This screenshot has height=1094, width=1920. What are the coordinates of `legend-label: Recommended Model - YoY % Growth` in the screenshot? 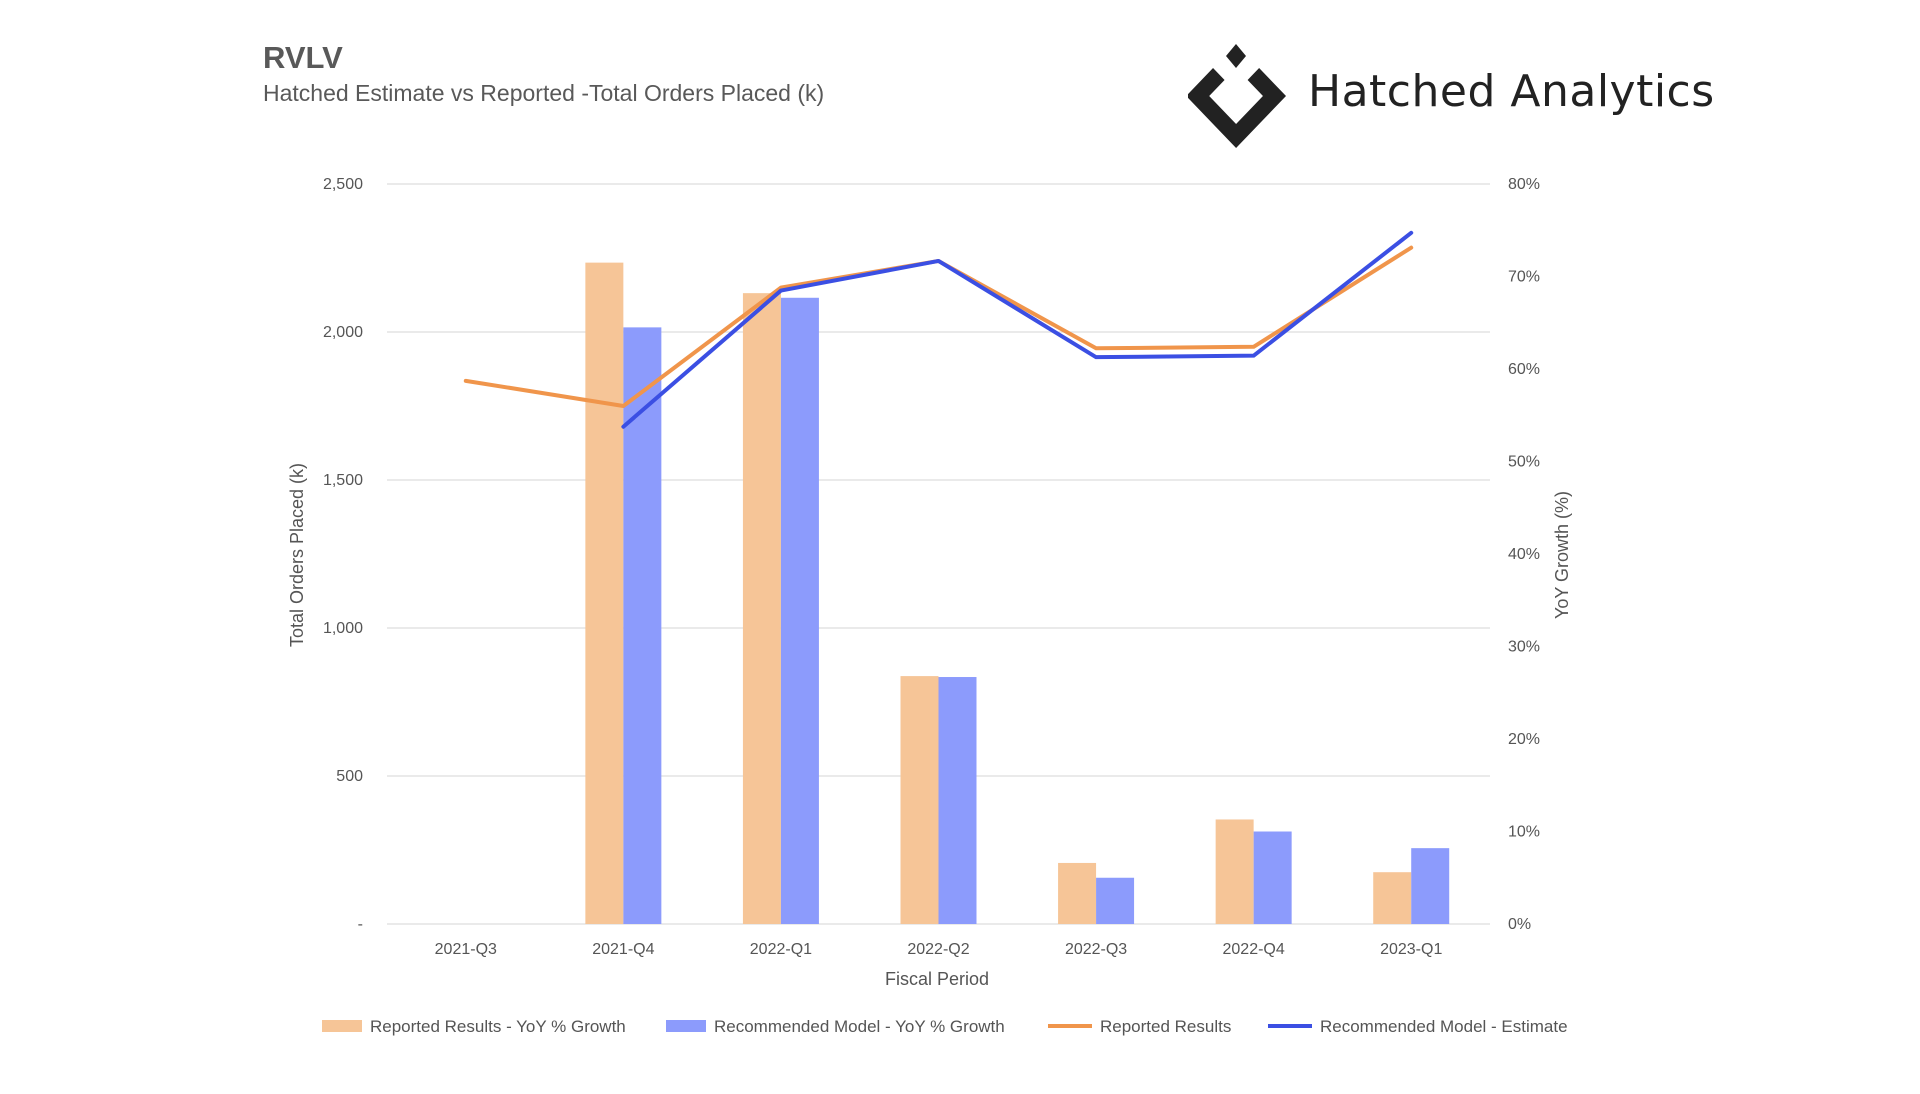 It's located at (859, 1026).